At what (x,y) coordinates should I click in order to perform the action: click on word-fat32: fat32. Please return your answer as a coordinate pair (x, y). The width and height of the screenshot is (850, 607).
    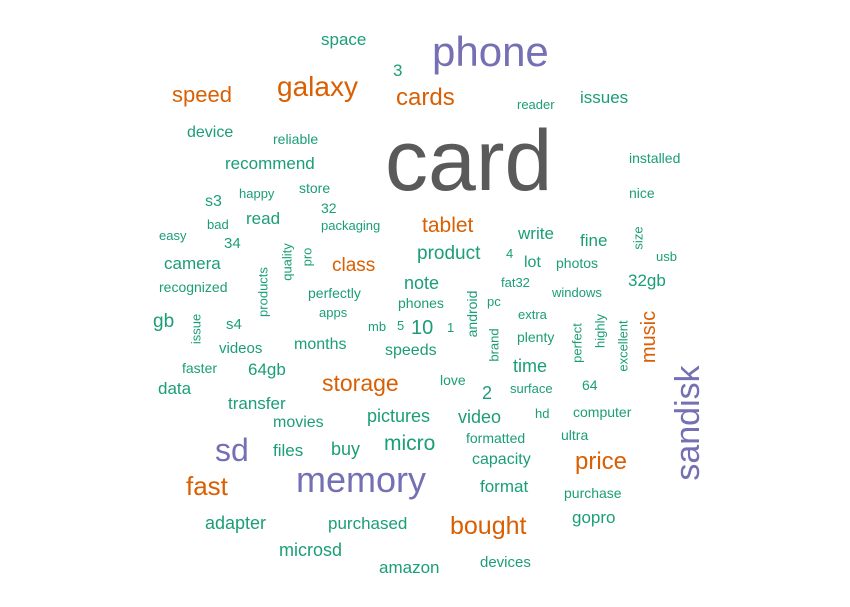
    Looking at the image, I should click on (515, 282).